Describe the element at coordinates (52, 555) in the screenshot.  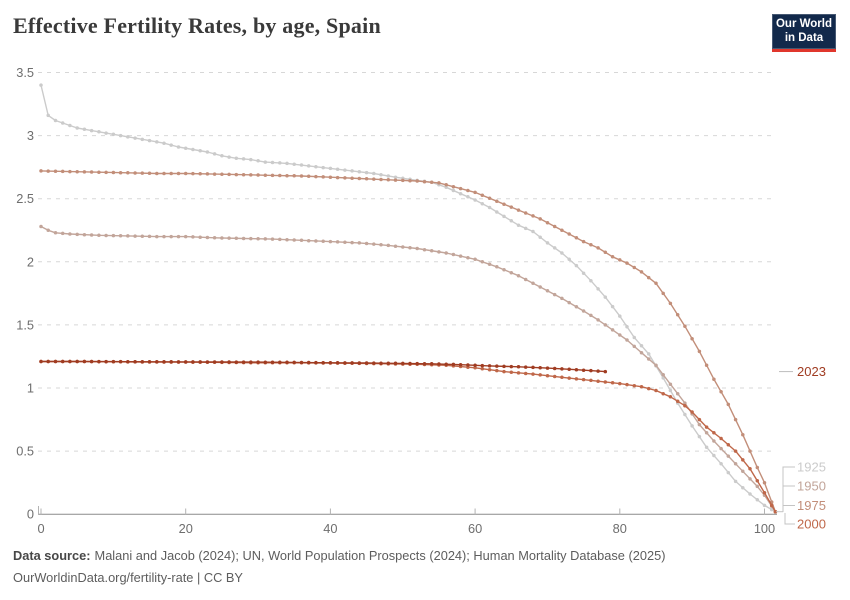
I see `data-source-label: Data source:` at that location.